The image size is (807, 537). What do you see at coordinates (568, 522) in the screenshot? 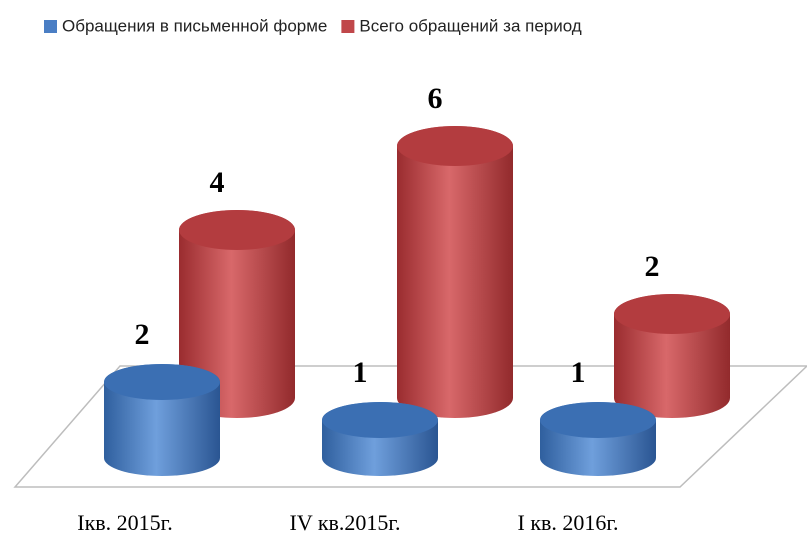
I see `x-tick-label: I кв. 2016г.` at bounding box center [568, 522].